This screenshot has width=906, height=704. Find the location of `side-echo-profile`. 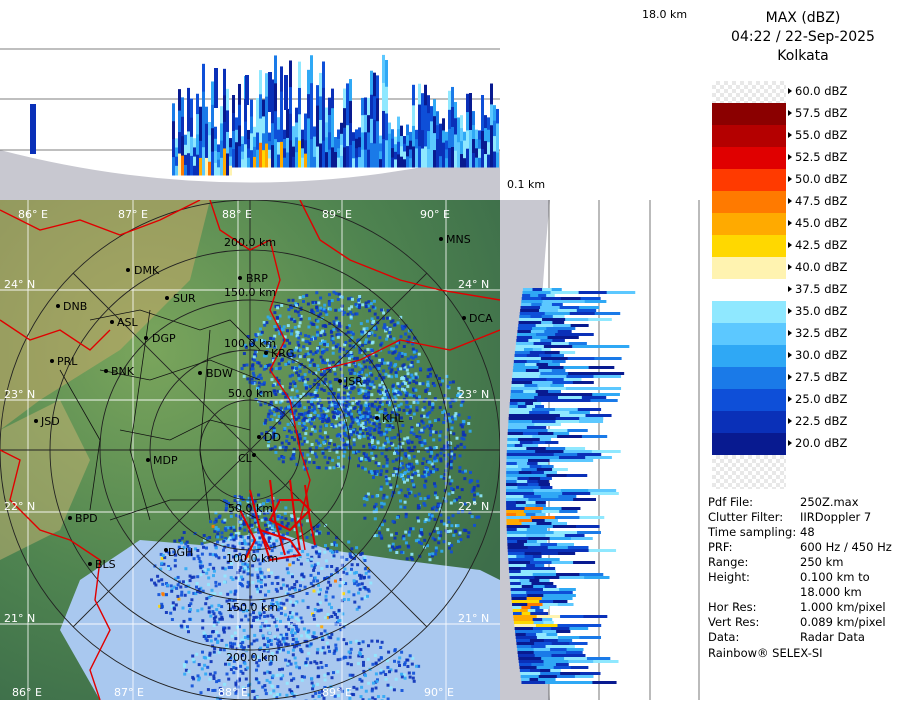

side-echo-profile is located at coordinates (570, 486).